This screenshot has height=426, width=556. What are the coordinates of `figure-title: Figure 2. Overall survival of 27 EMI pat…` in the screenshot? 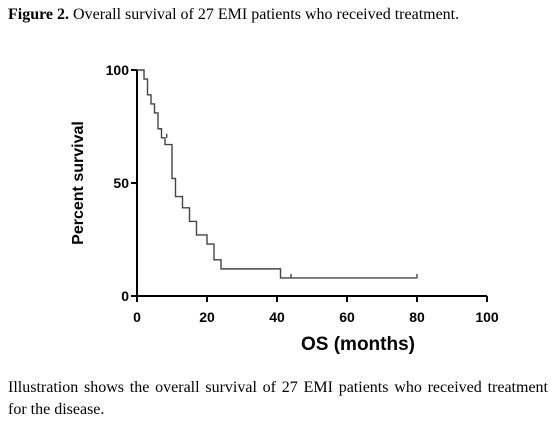 It's located at (280, 15).